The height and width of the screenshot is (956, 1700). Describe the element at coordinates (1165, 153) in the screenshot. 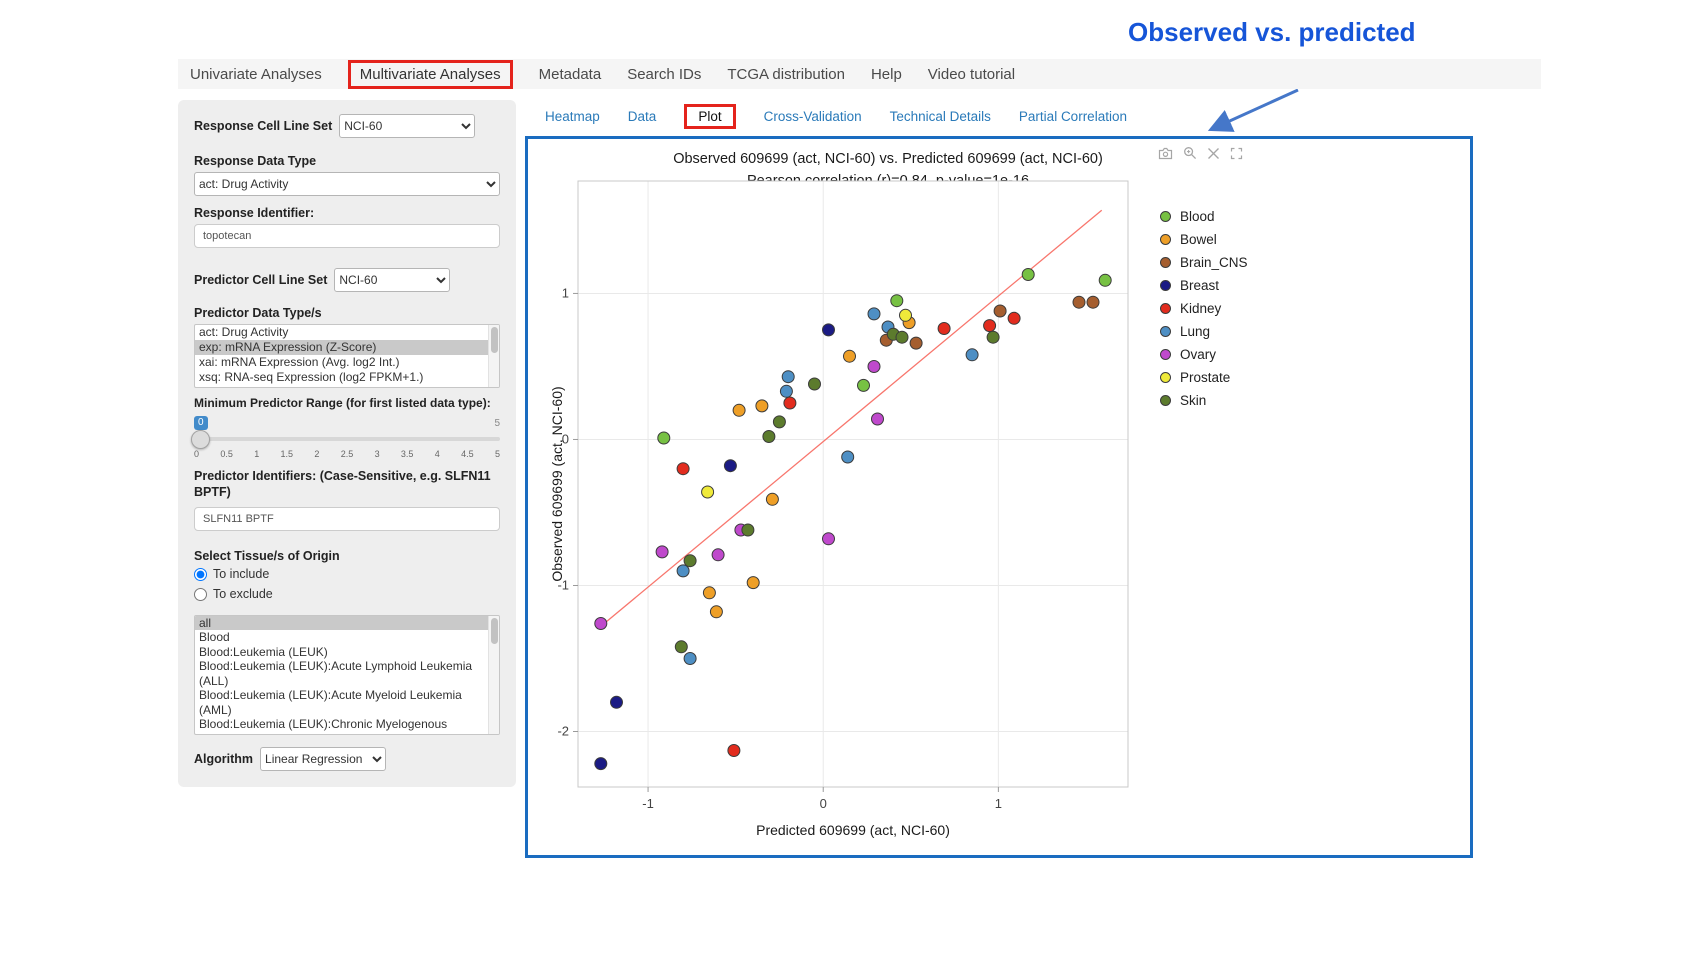

I see `download-plot-icon` at that location.